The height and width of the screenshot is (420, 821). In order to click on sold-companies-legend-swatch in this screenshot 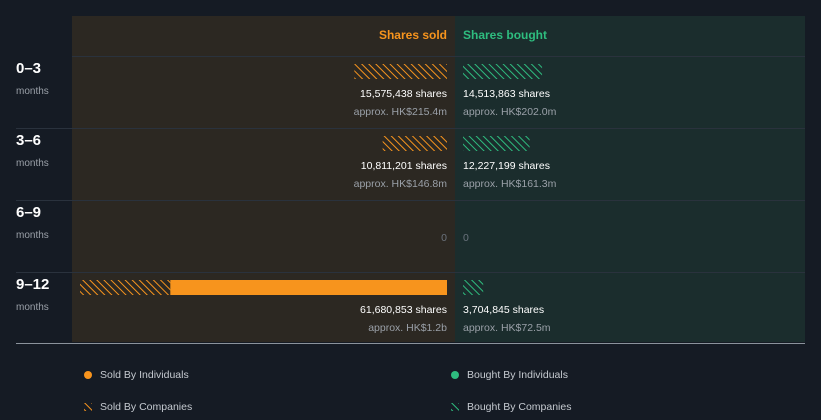, I will do `click(88, 407)`.